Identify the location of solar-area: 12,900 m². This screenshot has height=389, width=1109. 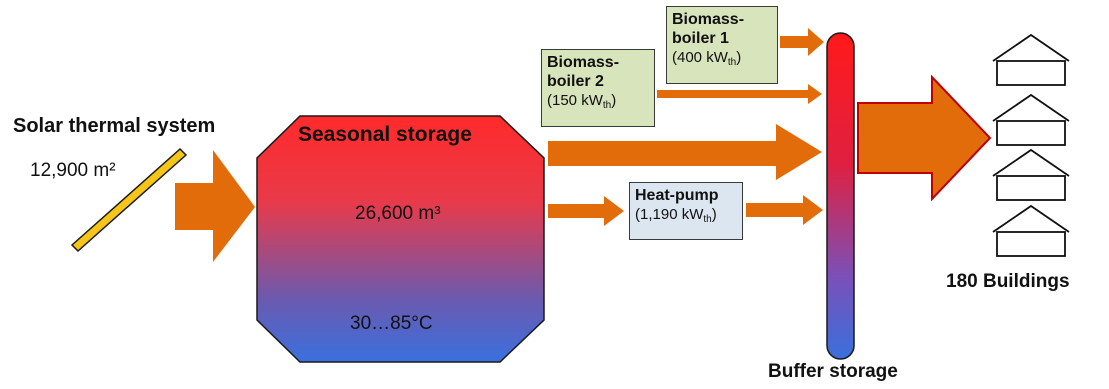
(73, 170).